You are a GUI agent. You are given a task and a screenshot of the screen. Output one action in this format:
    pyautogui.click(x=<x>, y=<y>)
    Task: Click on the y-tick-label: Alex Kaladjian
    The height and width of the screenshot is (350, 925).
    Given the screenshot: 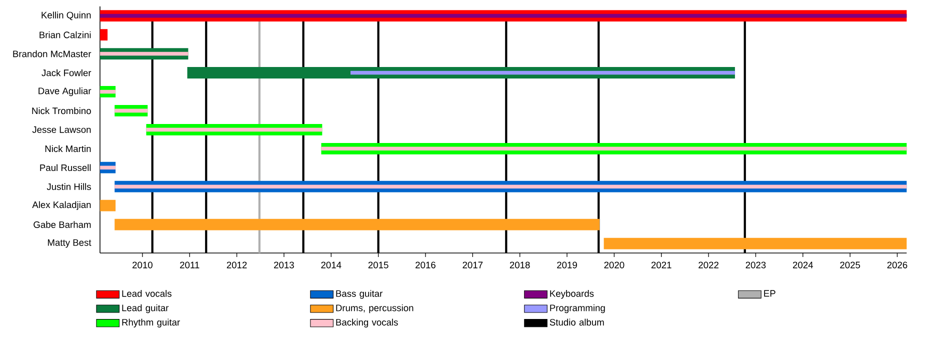 What is the action you would take?
    pyautogui.click(x=61, y=205)
    